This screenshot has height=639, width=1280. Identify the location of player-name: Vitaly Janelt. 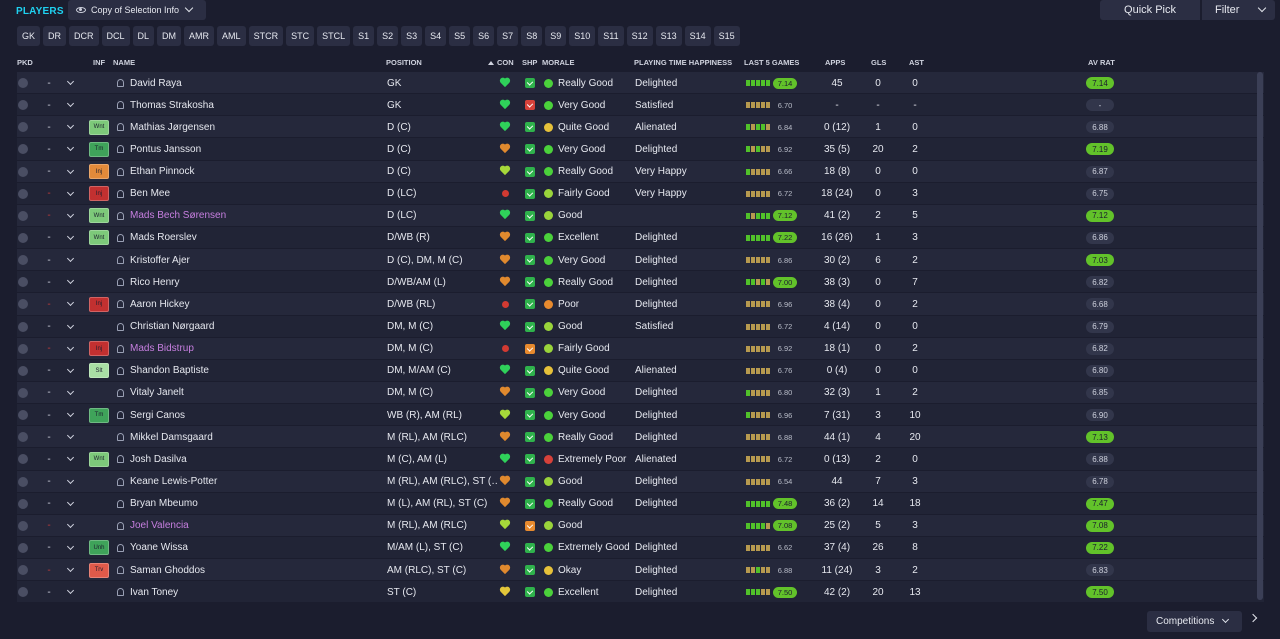
(157, 393).